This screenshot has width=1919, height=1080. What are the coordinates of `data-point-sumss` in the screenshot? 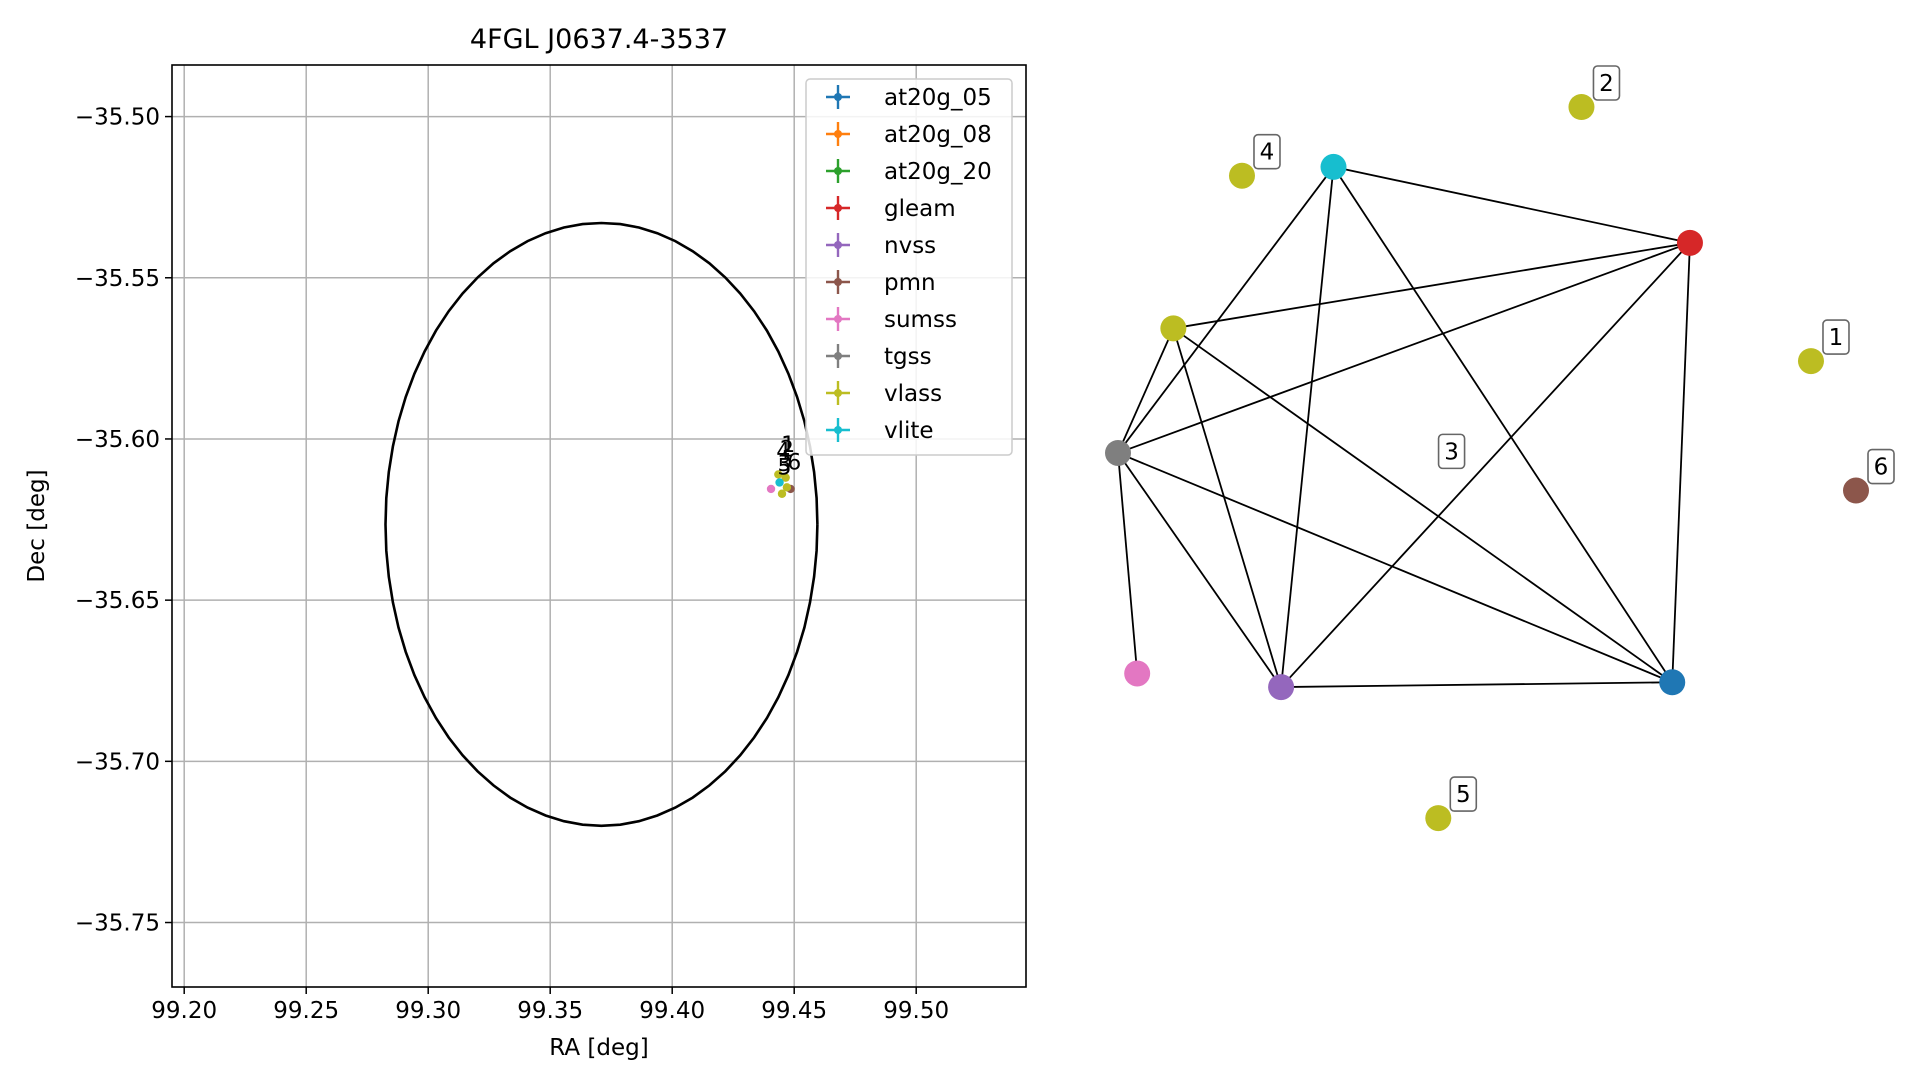 It's located at (771, 489).